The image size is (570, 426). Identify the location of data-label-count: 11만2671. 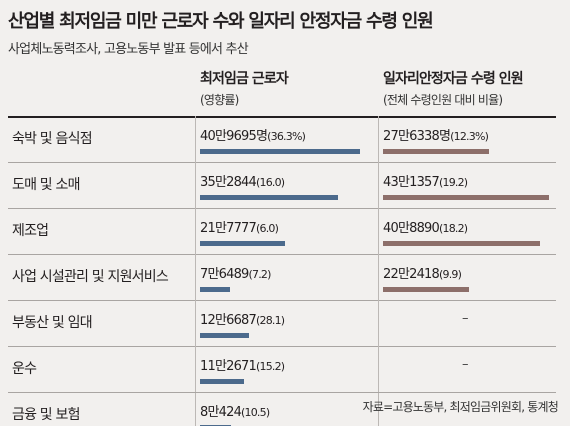
(228, 366).